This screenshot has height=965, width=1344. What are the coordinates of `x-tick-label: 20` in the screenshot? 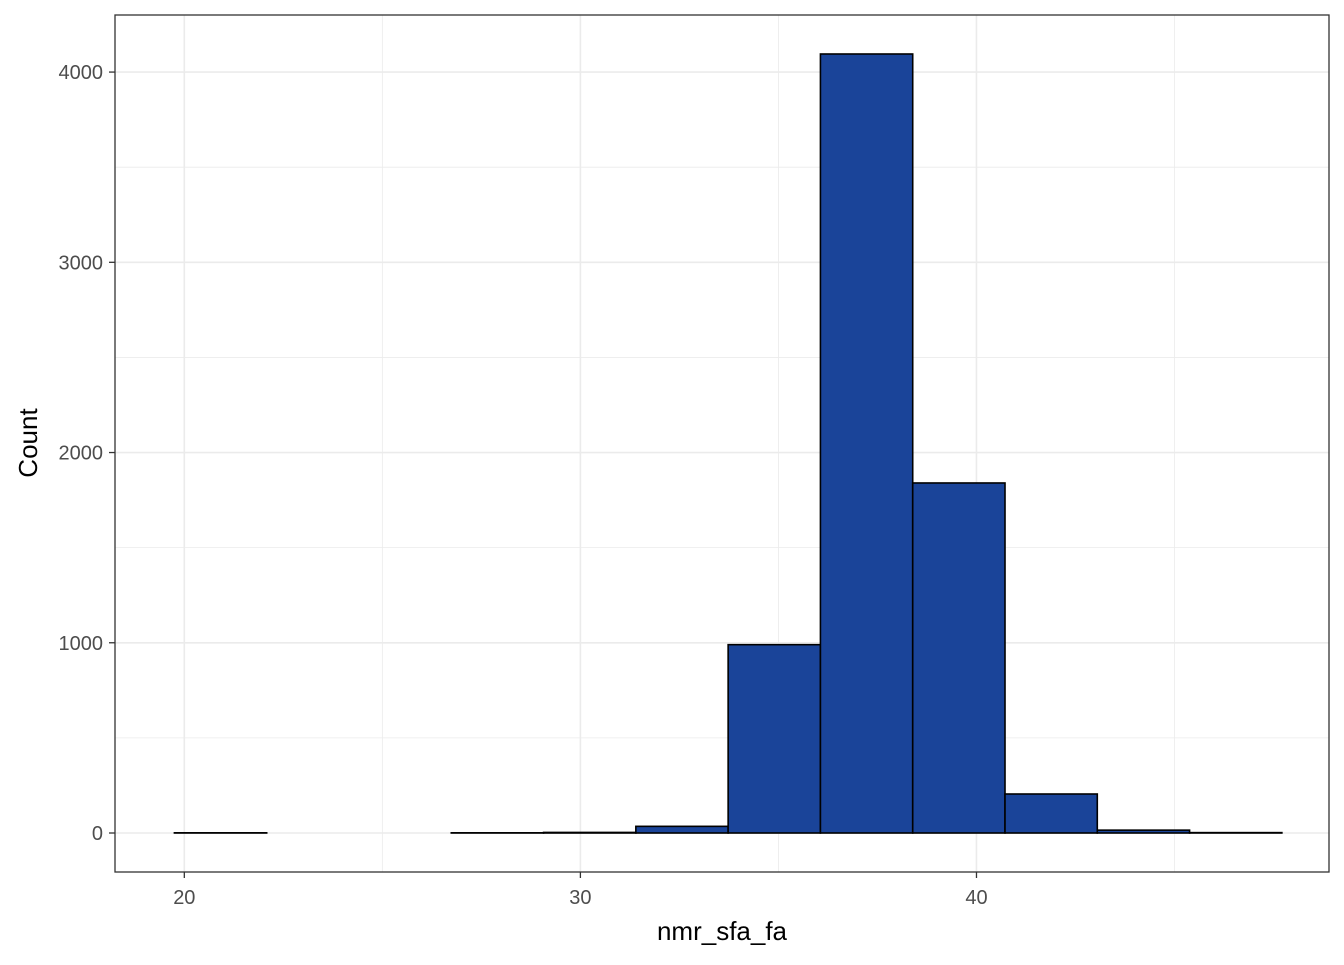 It's located at (184, 898).